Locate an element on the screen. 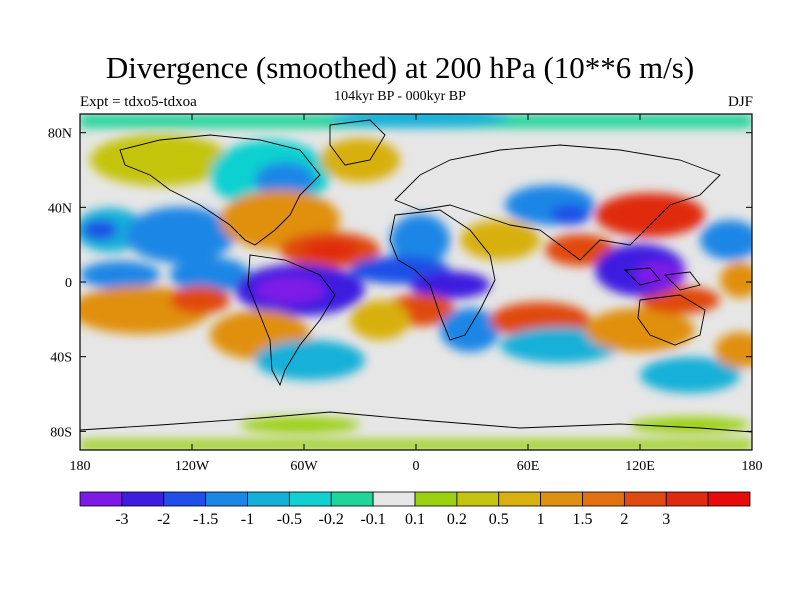 The width and height of the screenshot is (800, 600). colorbar-label: -0.1 is located at coordinates (372, 519).